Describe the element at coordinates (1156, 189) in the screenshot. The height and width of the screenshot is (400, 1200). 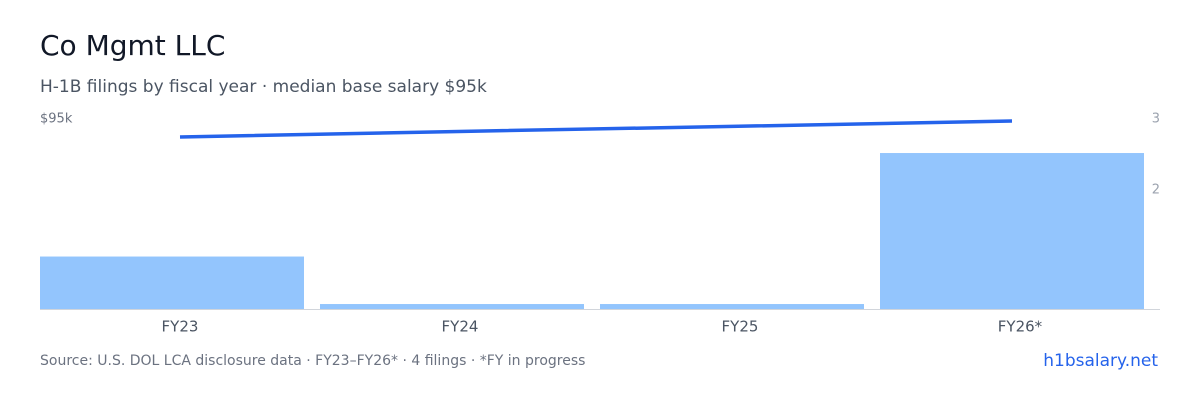
I see `y2-tick-label: 2` at that location.